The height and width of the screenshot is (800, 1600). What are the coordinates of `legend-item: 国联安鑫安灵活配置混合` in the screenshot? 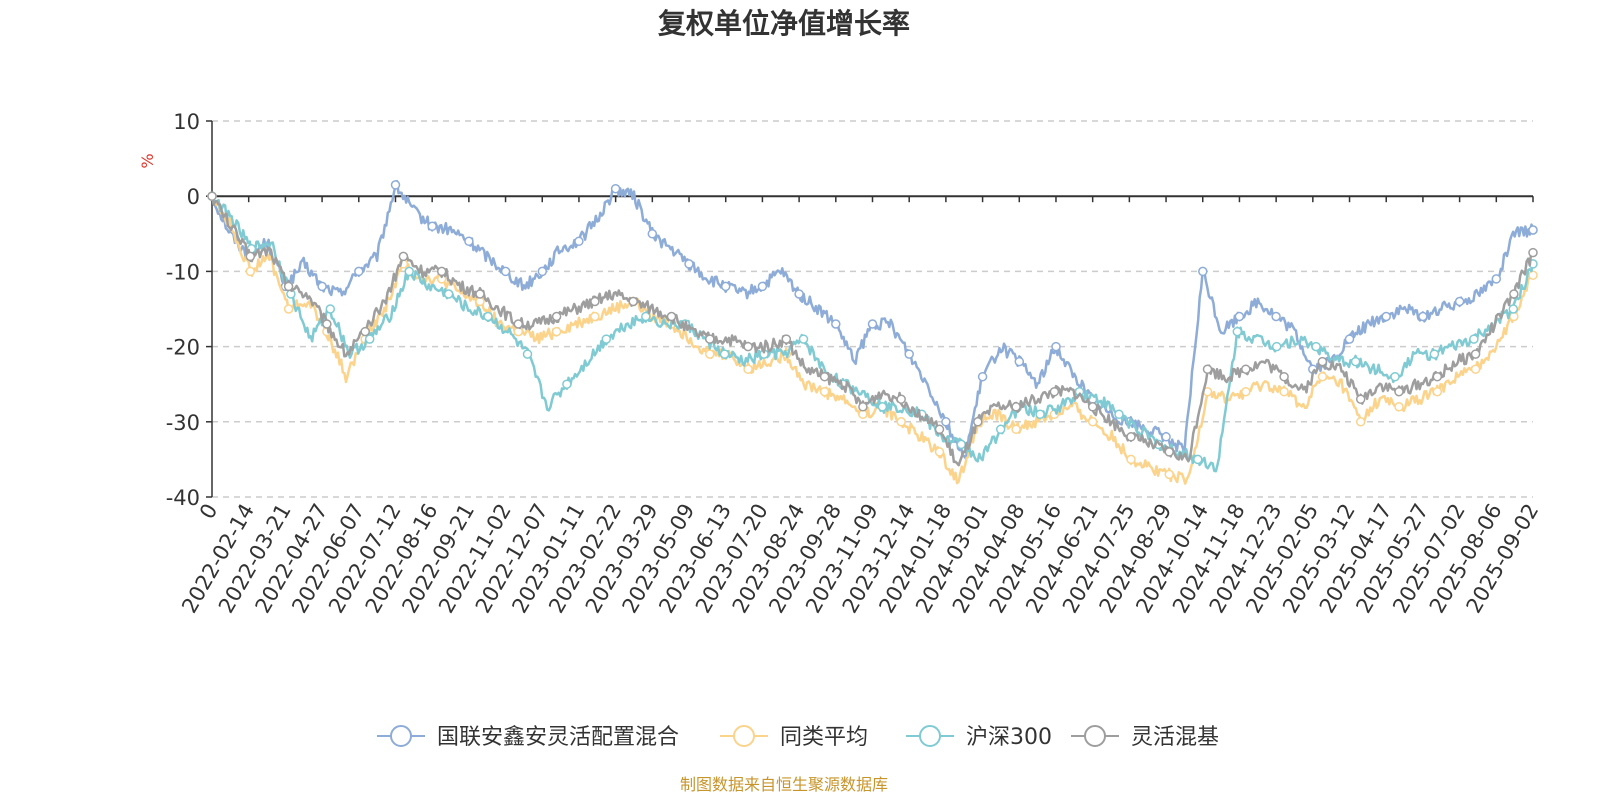 It's located at (528, 737).